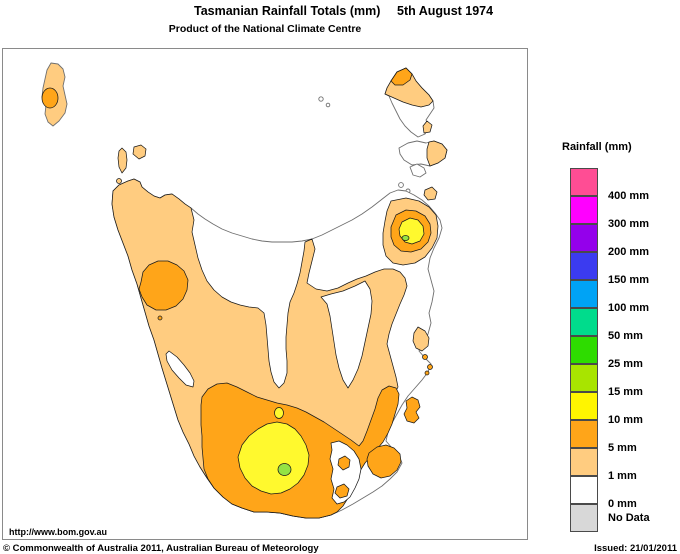 The height and width of the screenshot is (554, 680). What do you see at coordinates (430, 193) in the screenshot?
I see `swan-island-5mm` at bounding box center [430, 193].